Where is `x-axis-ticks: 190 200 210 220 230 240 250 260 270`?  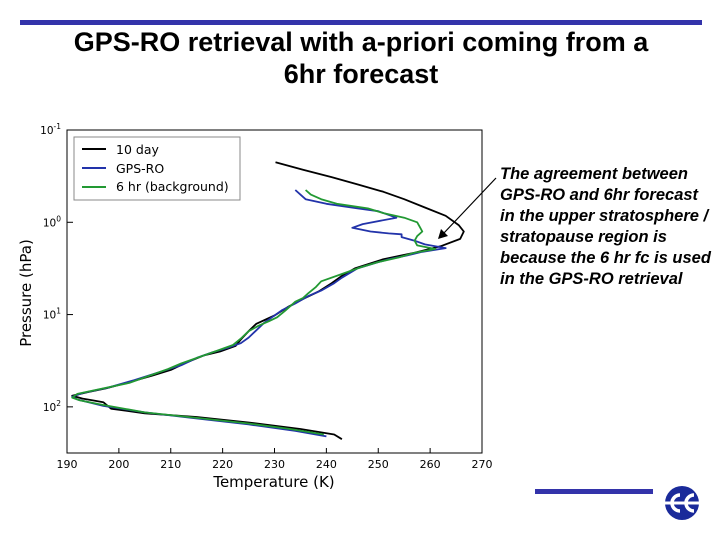 x-axis-ticks: 190 200 210 220 230 240 250 260 270 is located at coordinates (275, 459).